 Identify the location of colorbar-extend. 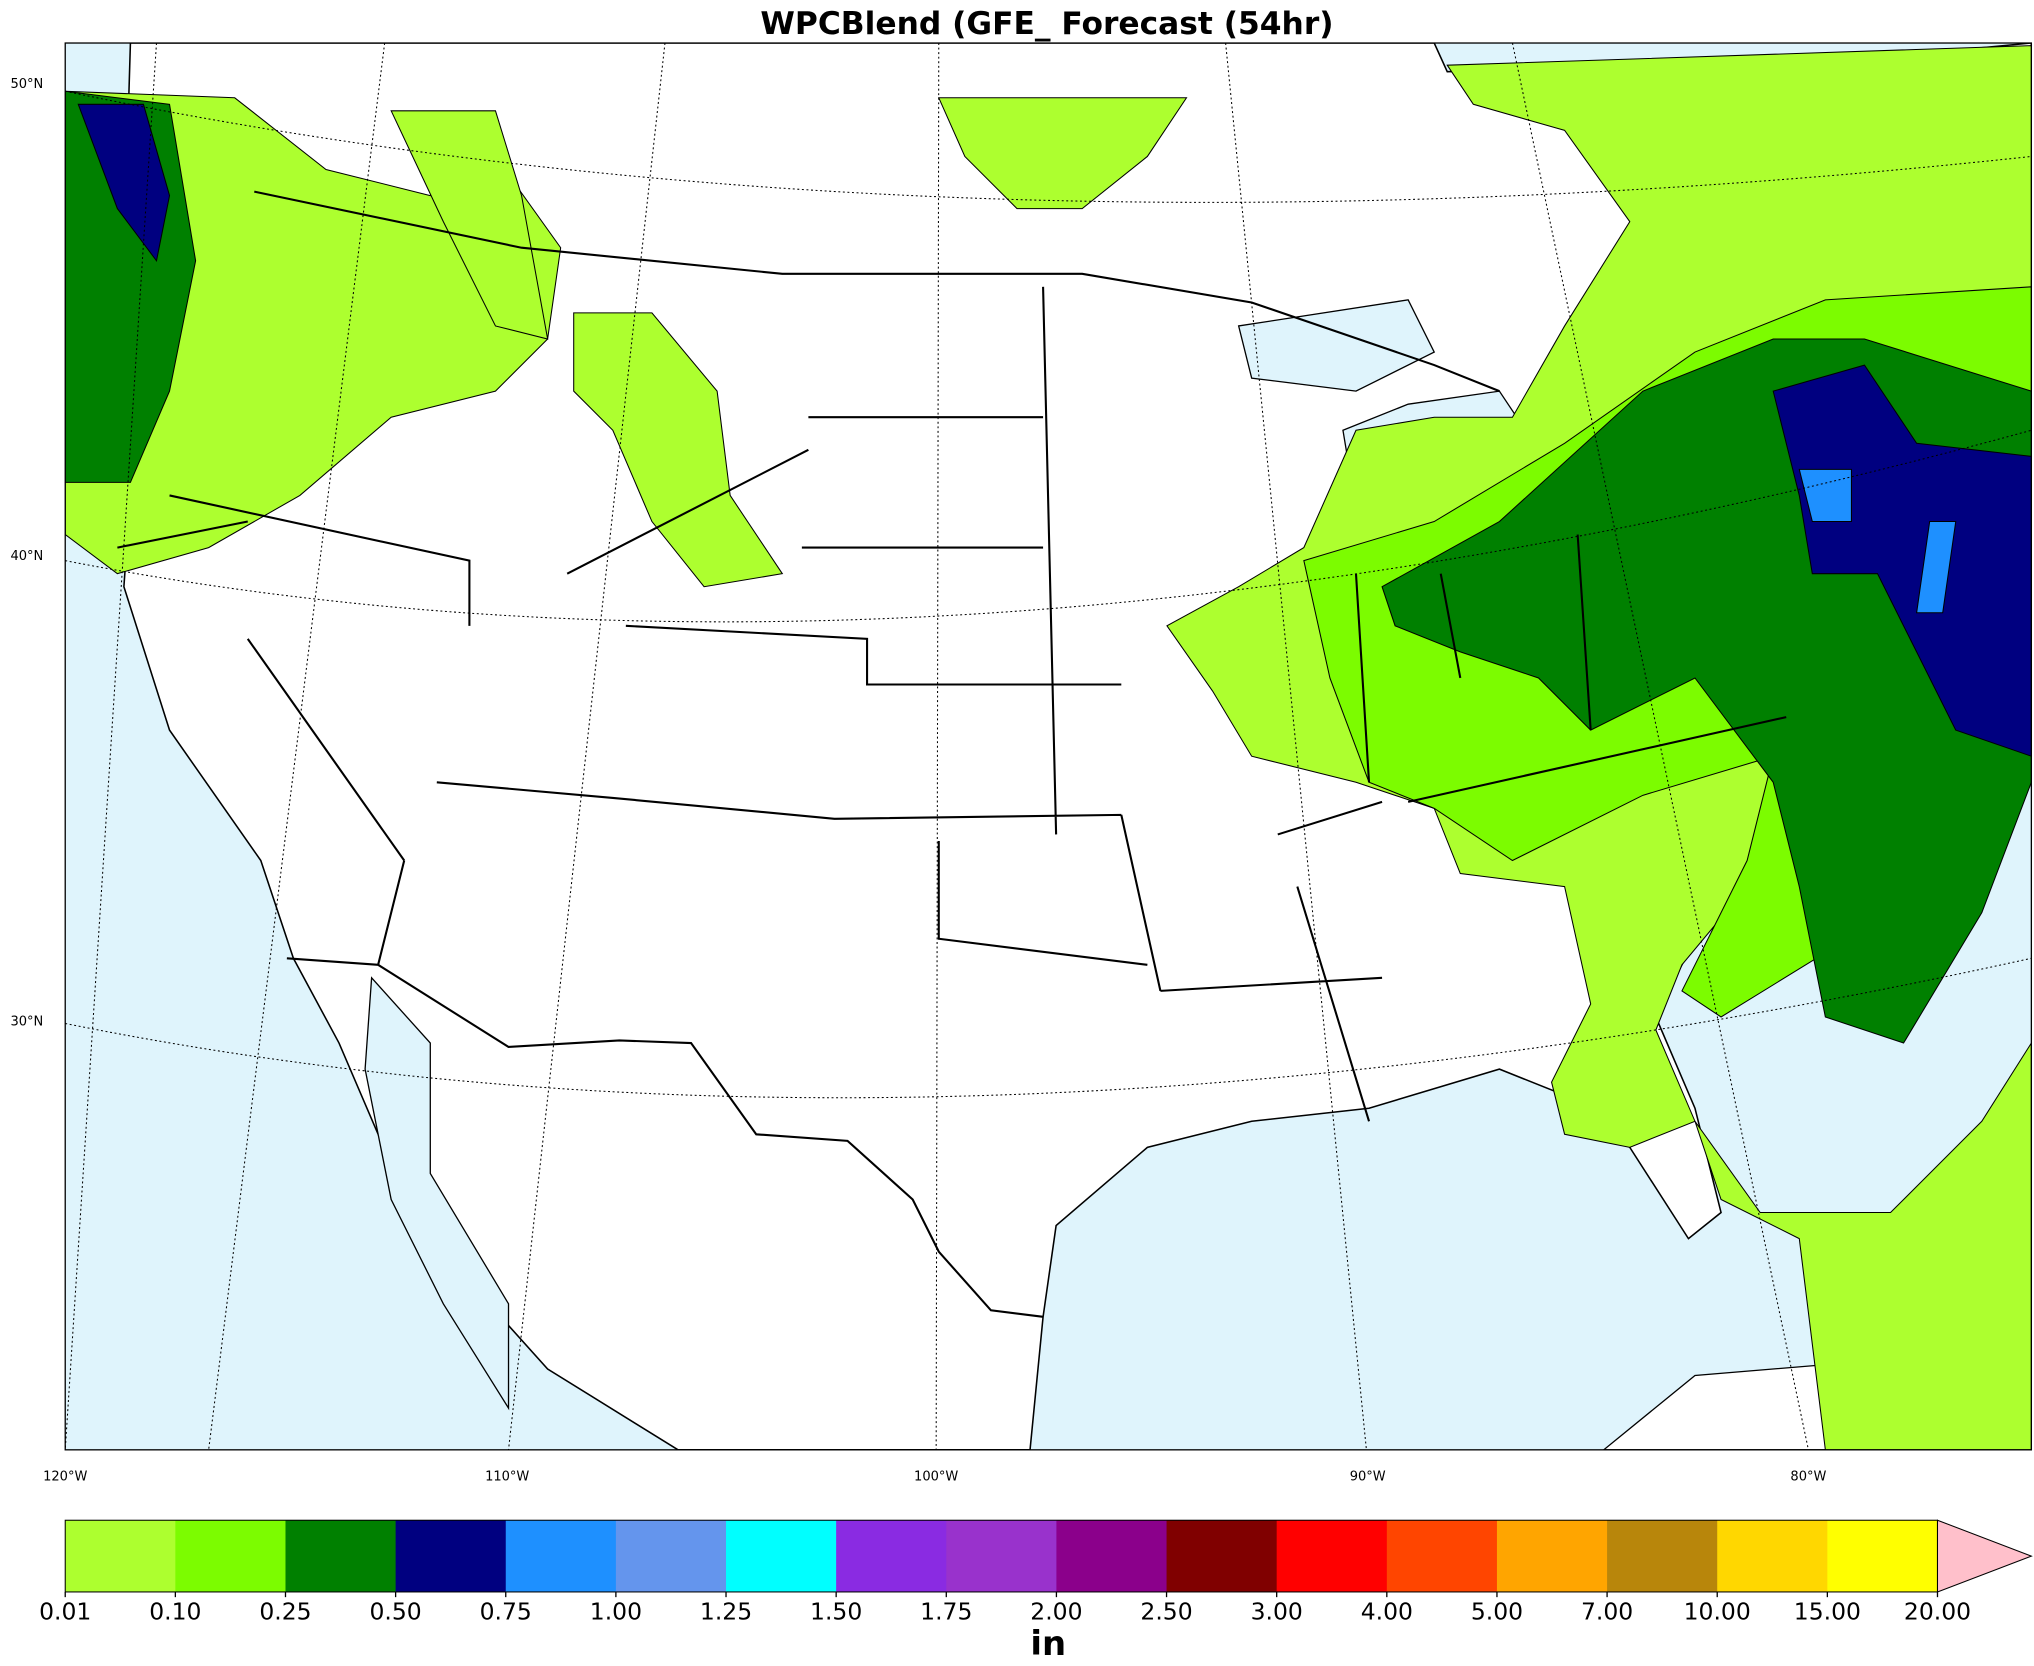
(1984, 1556).